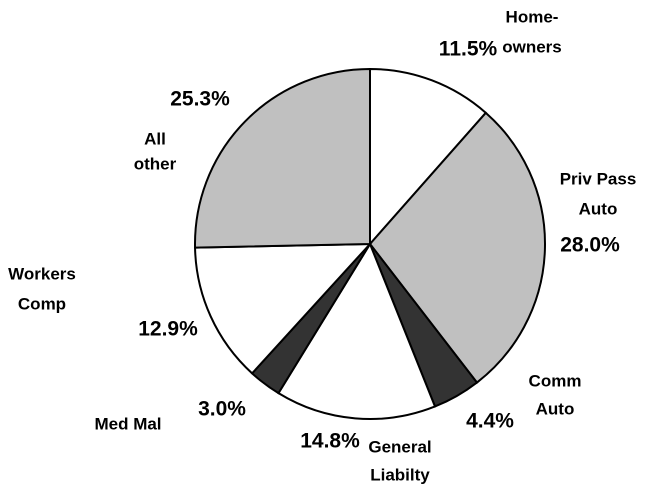  Describe the element at coordinates (222, 409) in the screenshot. I see `value-label: 3.0%` at that location.